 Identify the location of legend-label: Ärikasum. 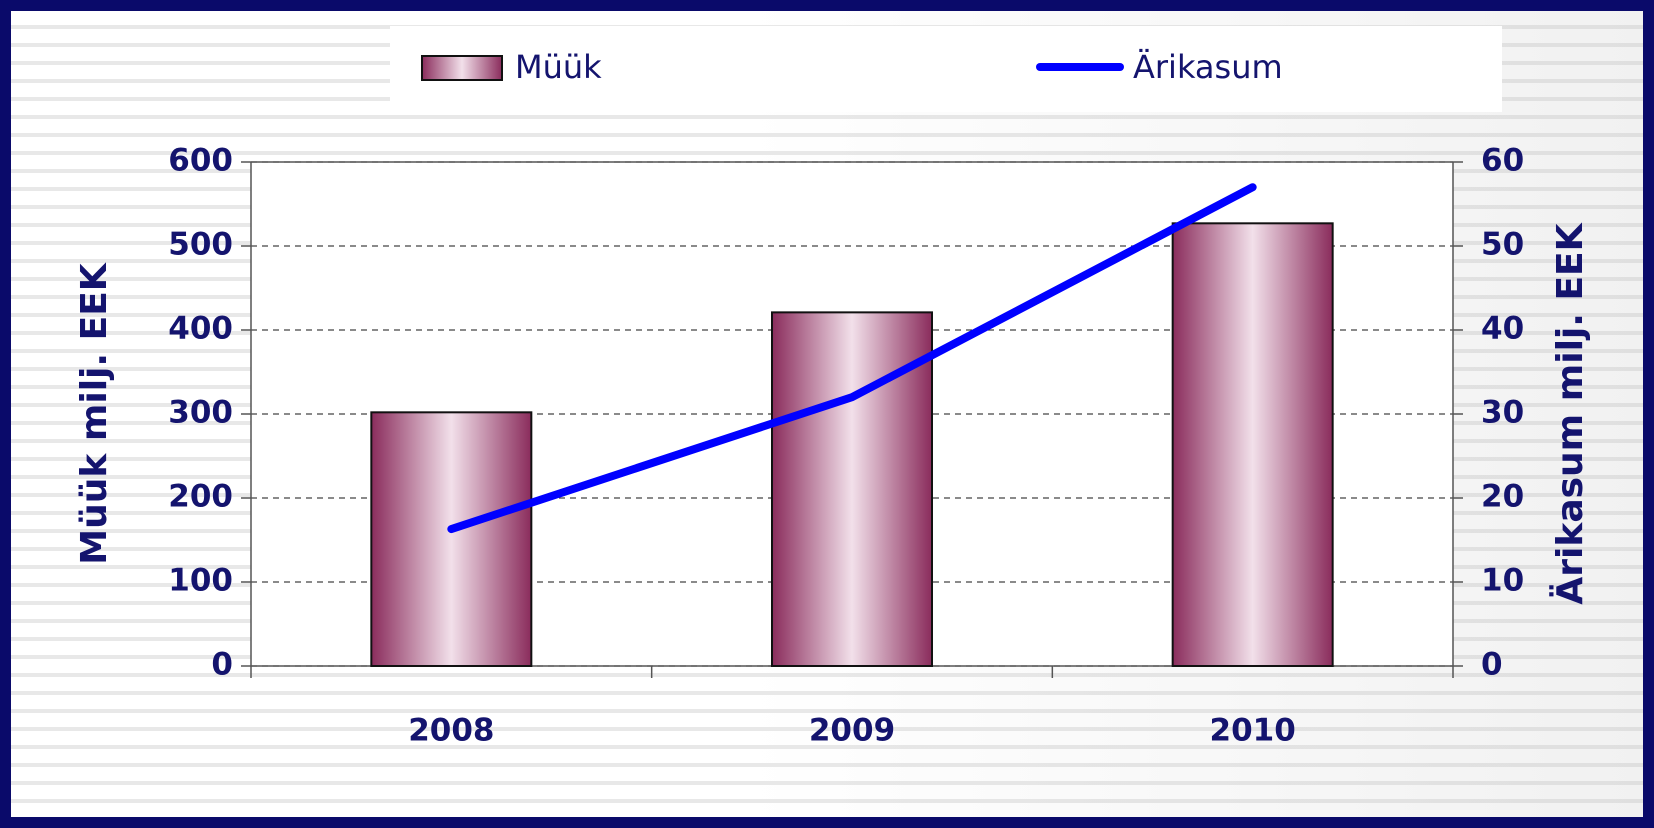
(1208, 67).